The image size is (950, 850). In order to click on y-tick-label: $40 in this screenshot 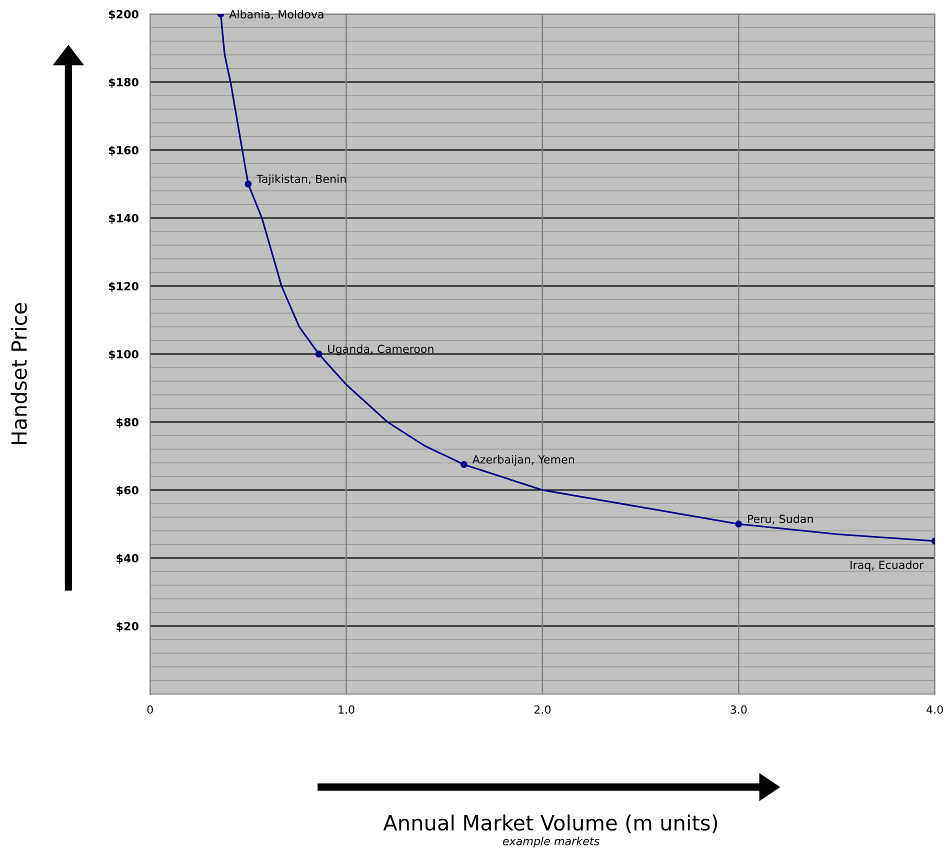, I will do `click(127, 559)`.